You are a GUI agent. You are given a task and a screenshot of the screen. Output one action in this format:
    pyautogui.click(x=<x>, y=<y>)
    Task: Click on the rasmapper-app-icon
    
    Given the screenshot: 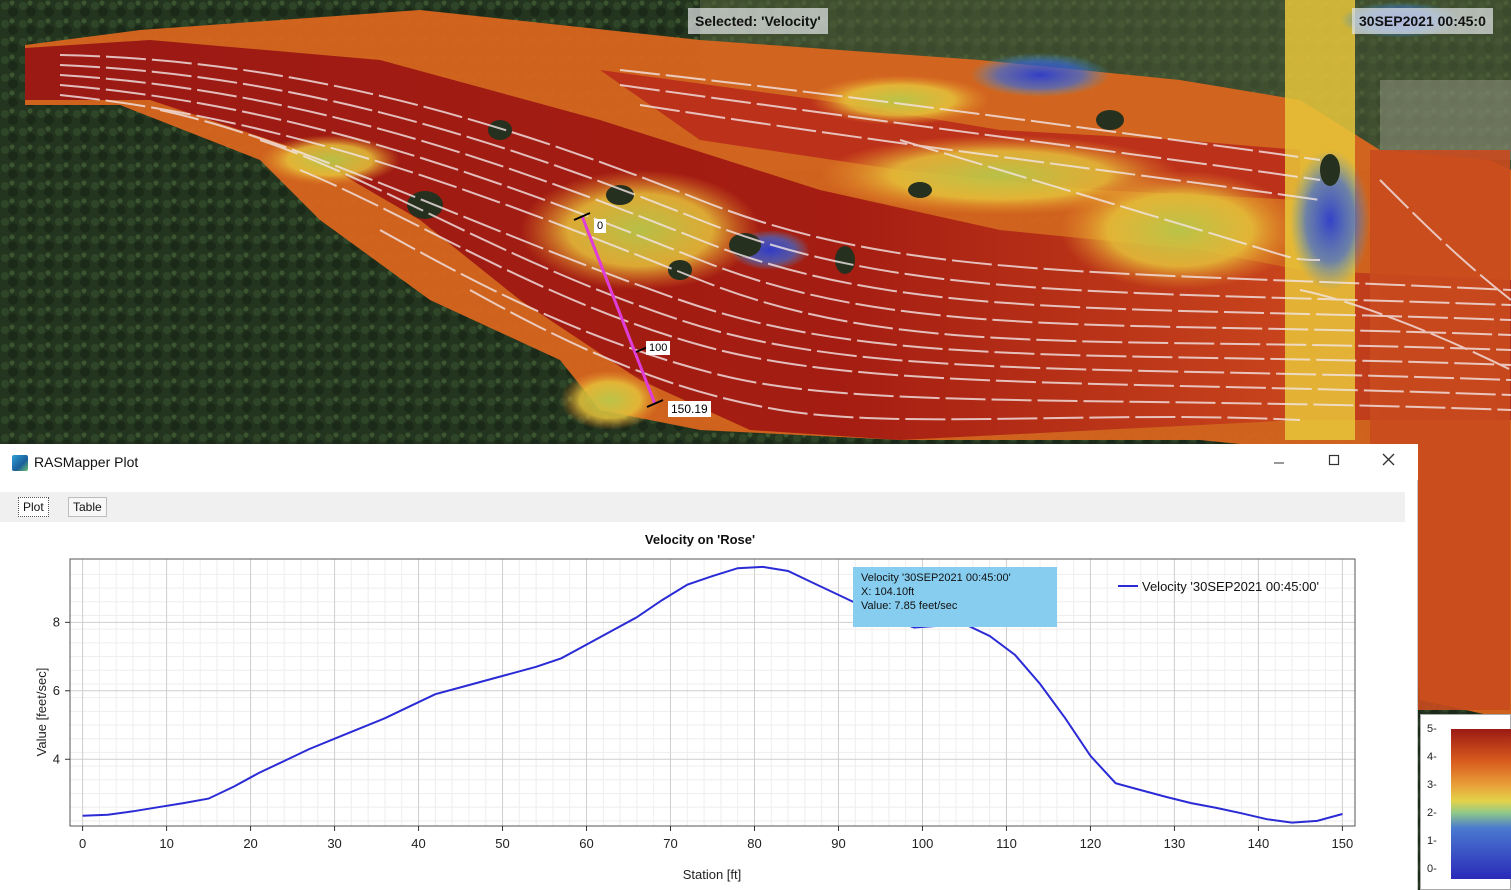 What is the action you would take?
    pyautogui.click(x=20, y=463)
    